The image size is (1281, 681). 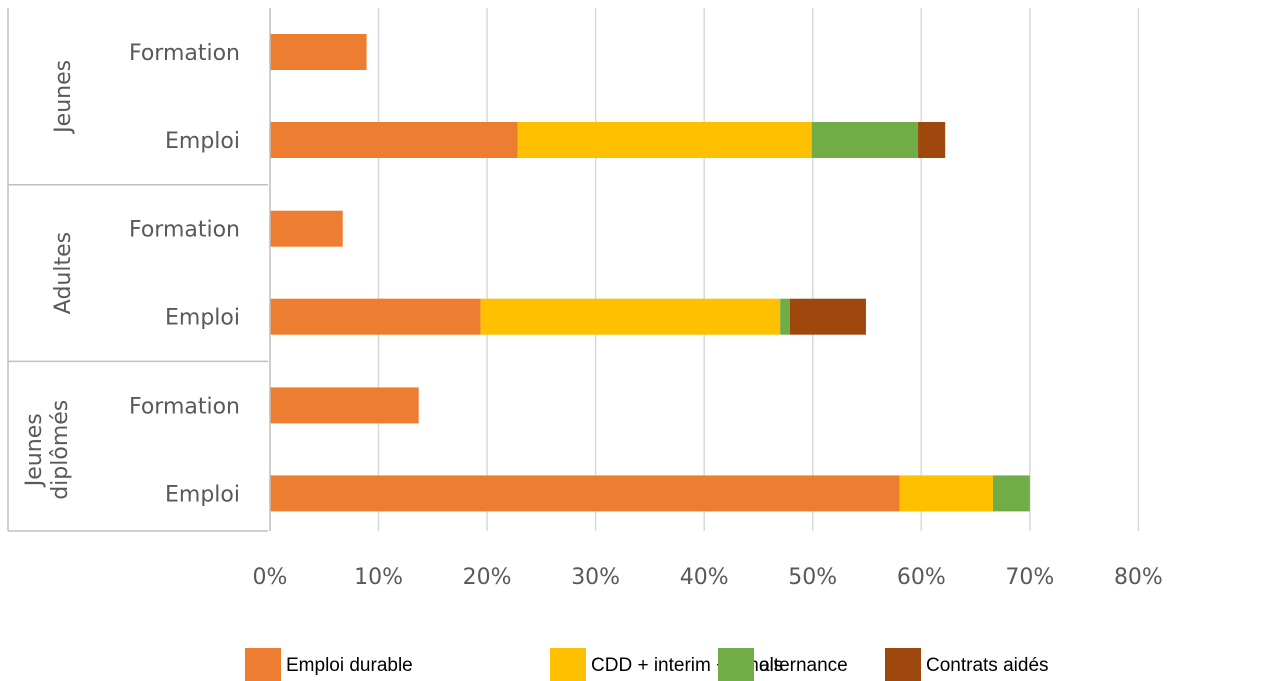 What do you see at coordinates (585, 493) in the screenshot?
I see `bar-jeunes-diplomes-emploi-emploi-durable` at bounding box center [585, 493].